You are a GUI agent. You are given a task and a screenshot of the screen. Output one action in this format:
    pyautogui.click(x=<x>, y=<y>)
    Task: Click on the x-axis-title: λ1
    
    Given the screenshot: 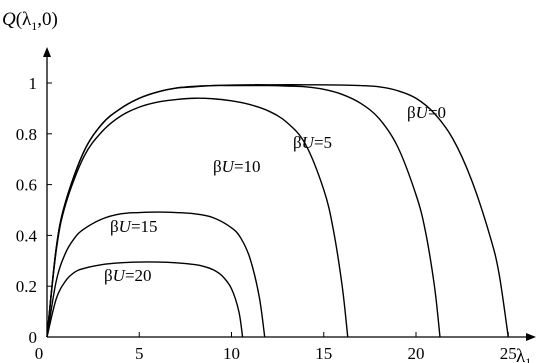 What is the action you would take?
    pyautogui.click(x=523, y=354)
    